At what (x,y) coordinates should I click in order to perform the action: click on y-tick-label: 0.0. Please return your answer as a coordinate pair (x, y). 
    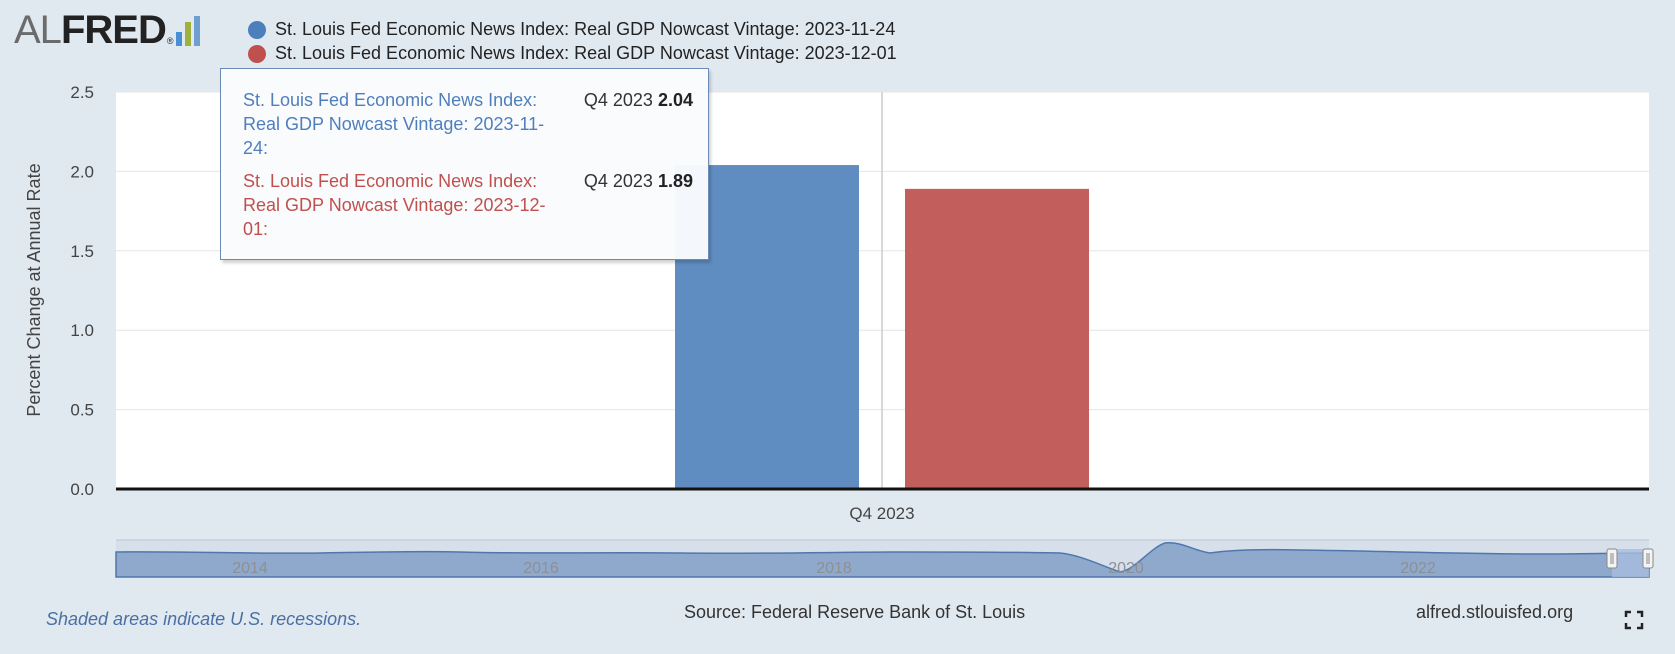
    Looking at the image, I should click on (82, 489).